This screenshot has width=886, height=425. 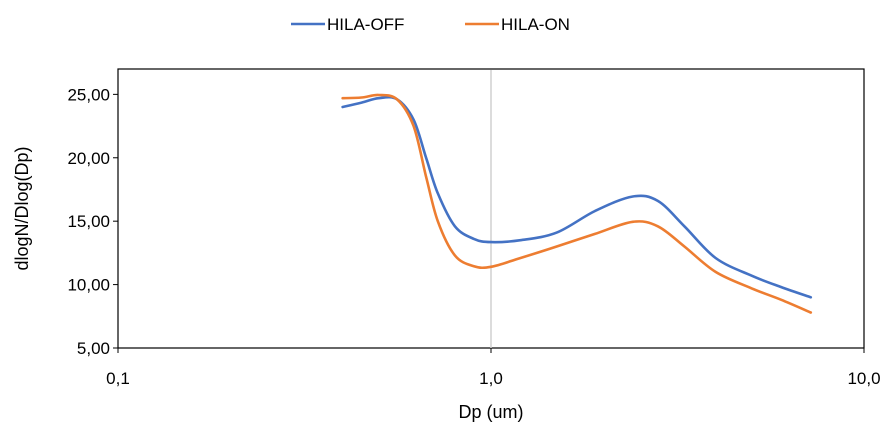 What do you see at coordinates (88, 285) in the screenshot?
I see `y-tick-label: 10,00` at bounding box center [88, 285].